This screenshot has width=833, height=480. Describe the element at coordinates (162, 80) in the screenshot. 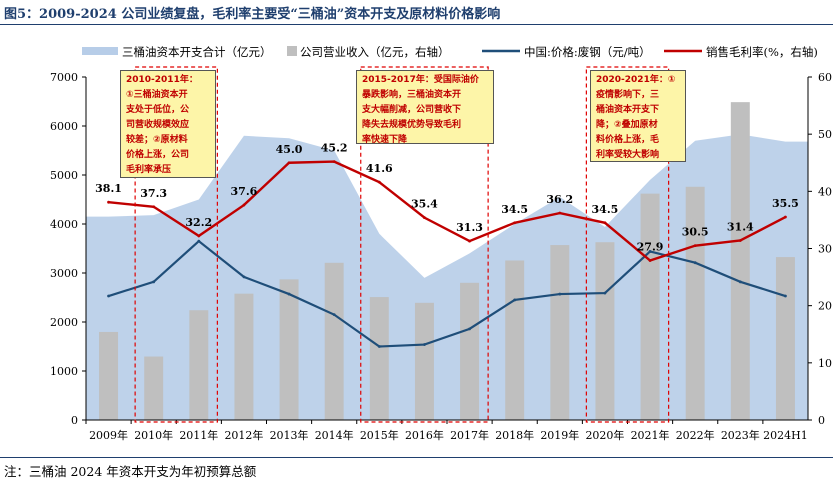

I see `annotation-title: 2010-2011年：` at that location.